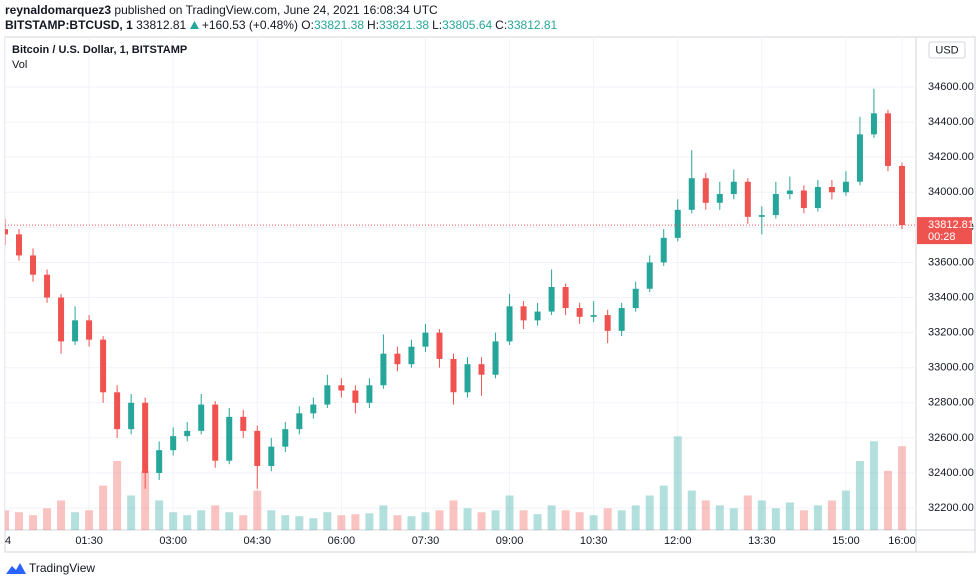  I want to click on quote-value: 33805.64, so click(467, 25).